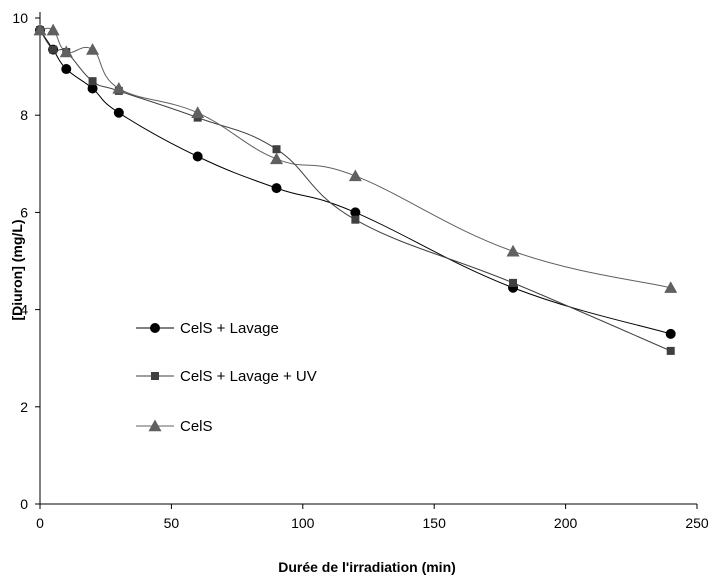 The width and height of the screenshot is (710, 581). What do you see at coordinates (566, 523) in the screenshot?
I see `x-tick-label: 200` at bounding box center [566, 523].